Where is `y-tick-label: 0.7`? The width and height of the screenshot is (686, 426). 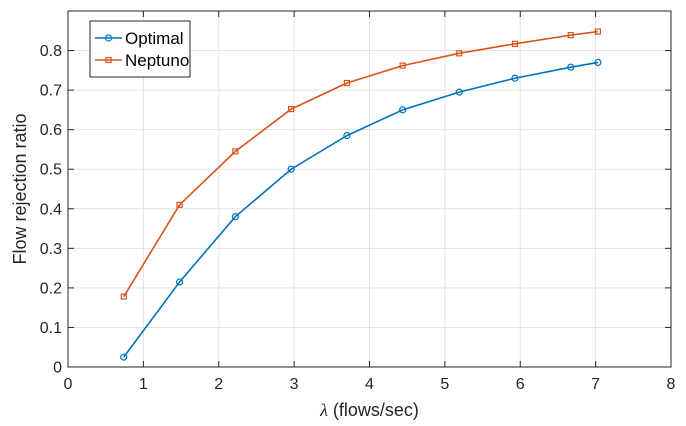 y-tick-label: 0.7 is located at coordinates (51, 91).